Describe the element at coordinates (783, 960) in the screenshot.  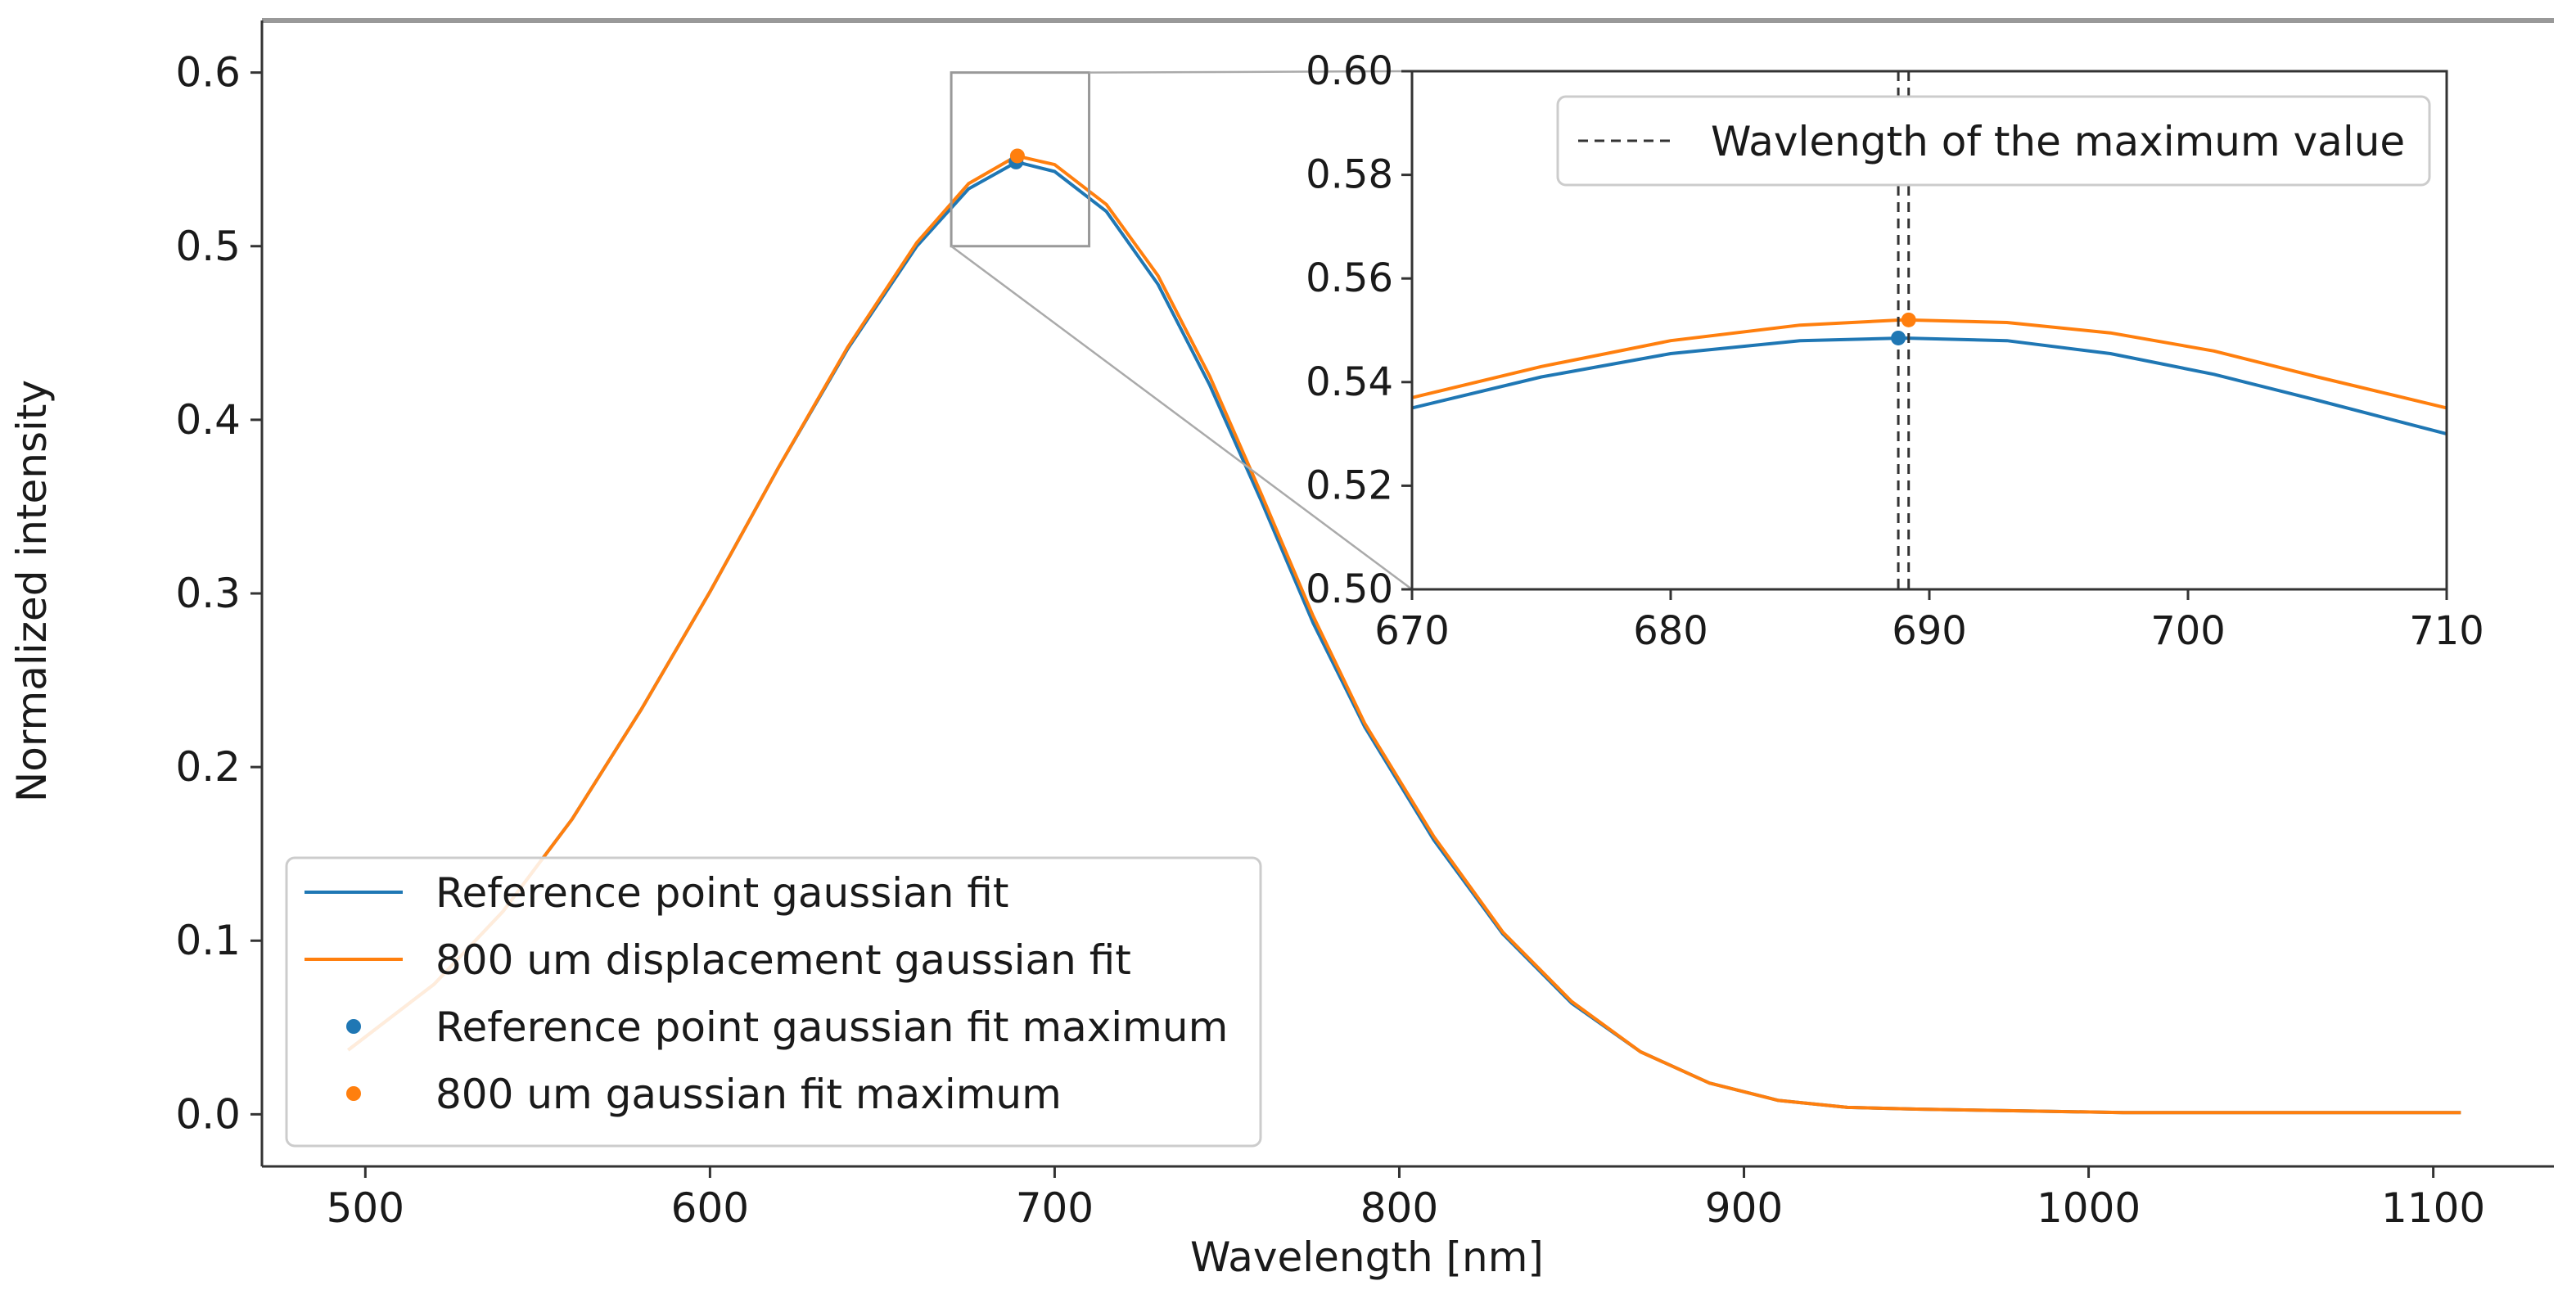
I see `legend-label-displacement-fit: 800 um displacement gaussian fit` at that location.